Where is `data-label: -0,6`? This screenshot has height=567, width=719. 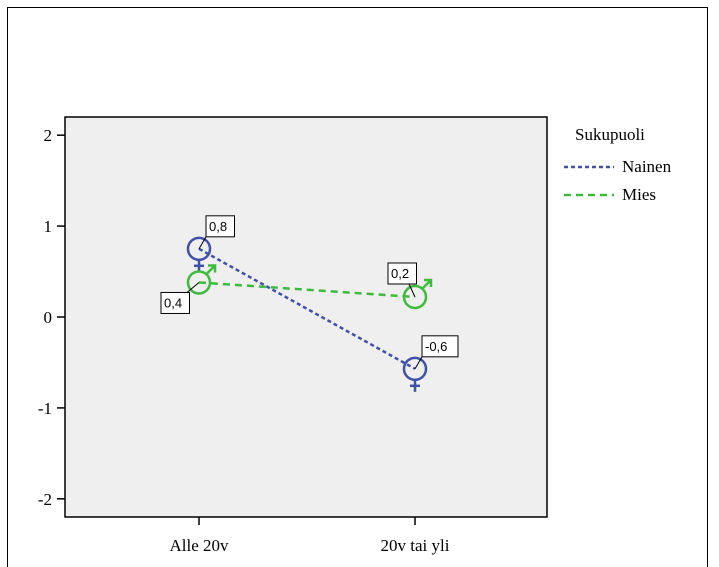 data-label: -0,6 is located at coordinates (436, 346).